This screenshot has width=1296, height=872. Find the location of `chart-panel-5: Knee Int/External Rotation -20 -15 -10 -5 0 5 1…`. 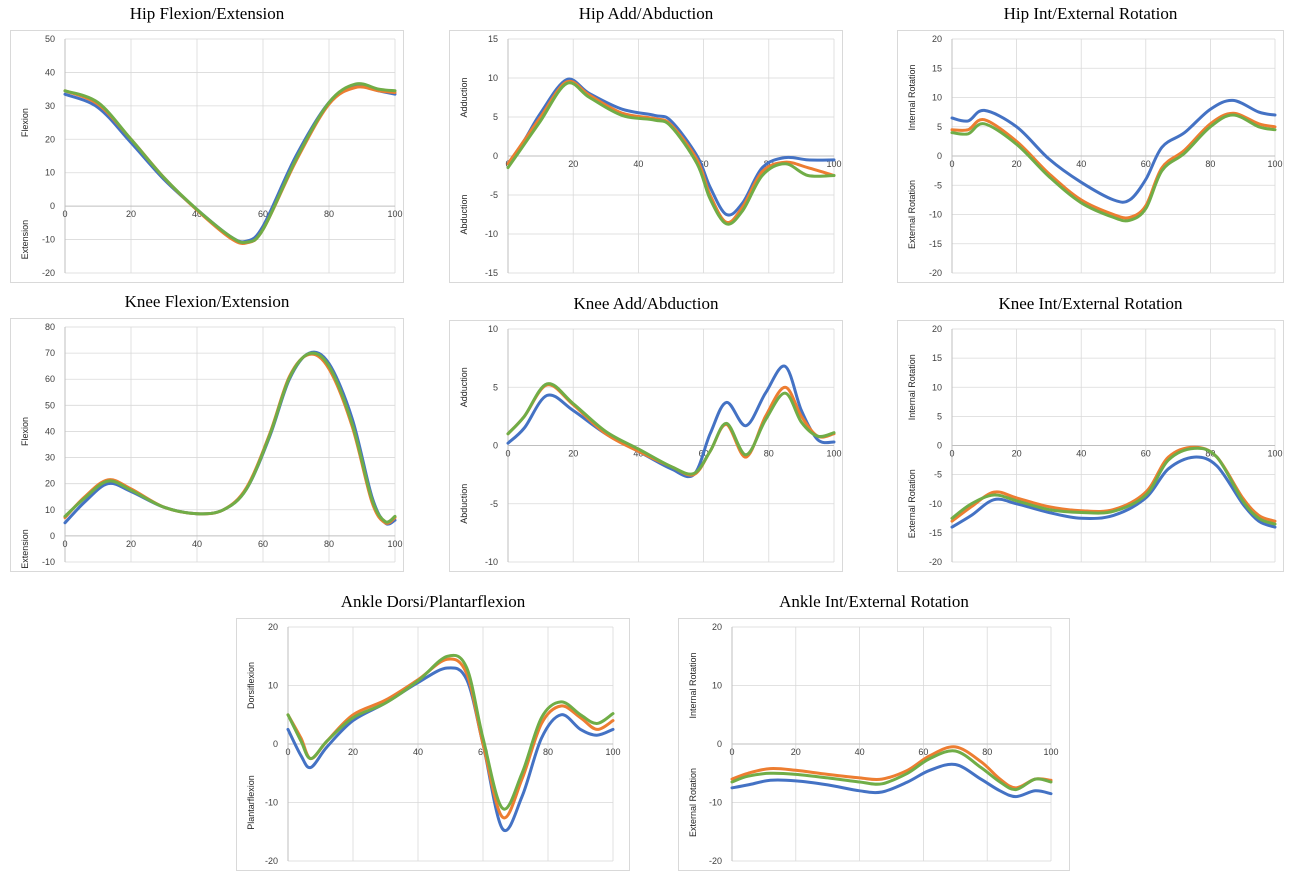

chart-panel-5: Knee Int/External Rotation -20 -15 -10 -5 0 5 1… is located at coordinates (1090, 432).